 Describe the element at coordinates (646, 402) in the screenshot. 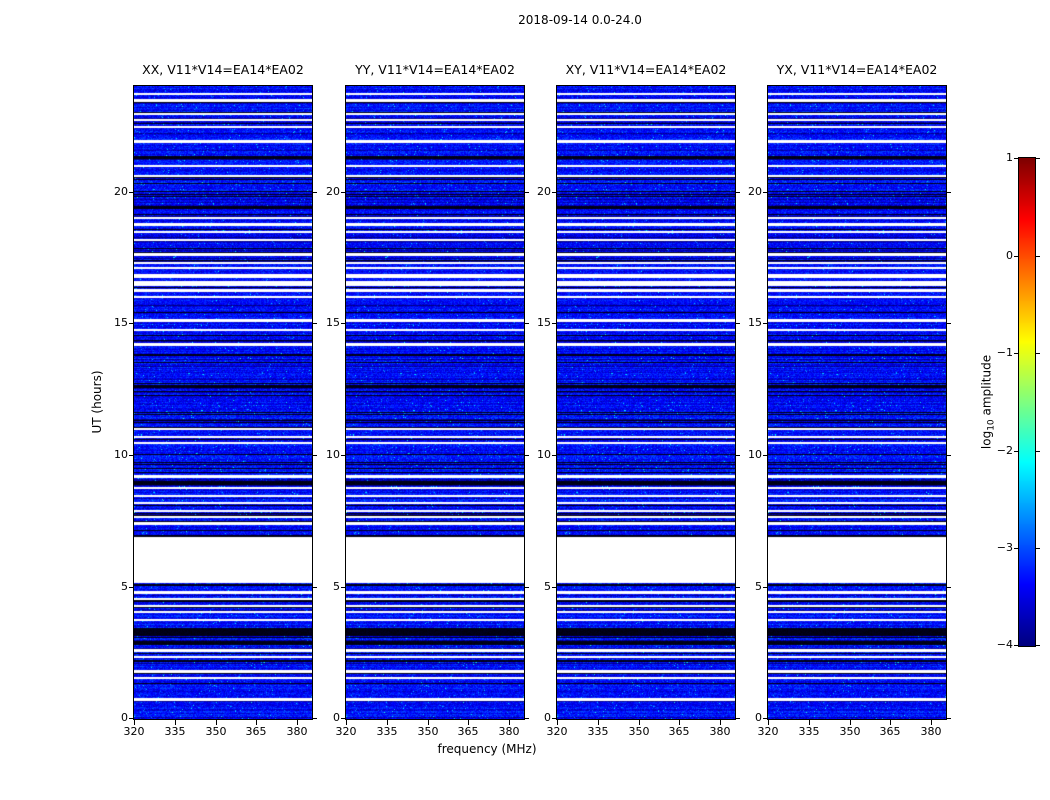

I see `waterfall-heatmap-xy` at that location.